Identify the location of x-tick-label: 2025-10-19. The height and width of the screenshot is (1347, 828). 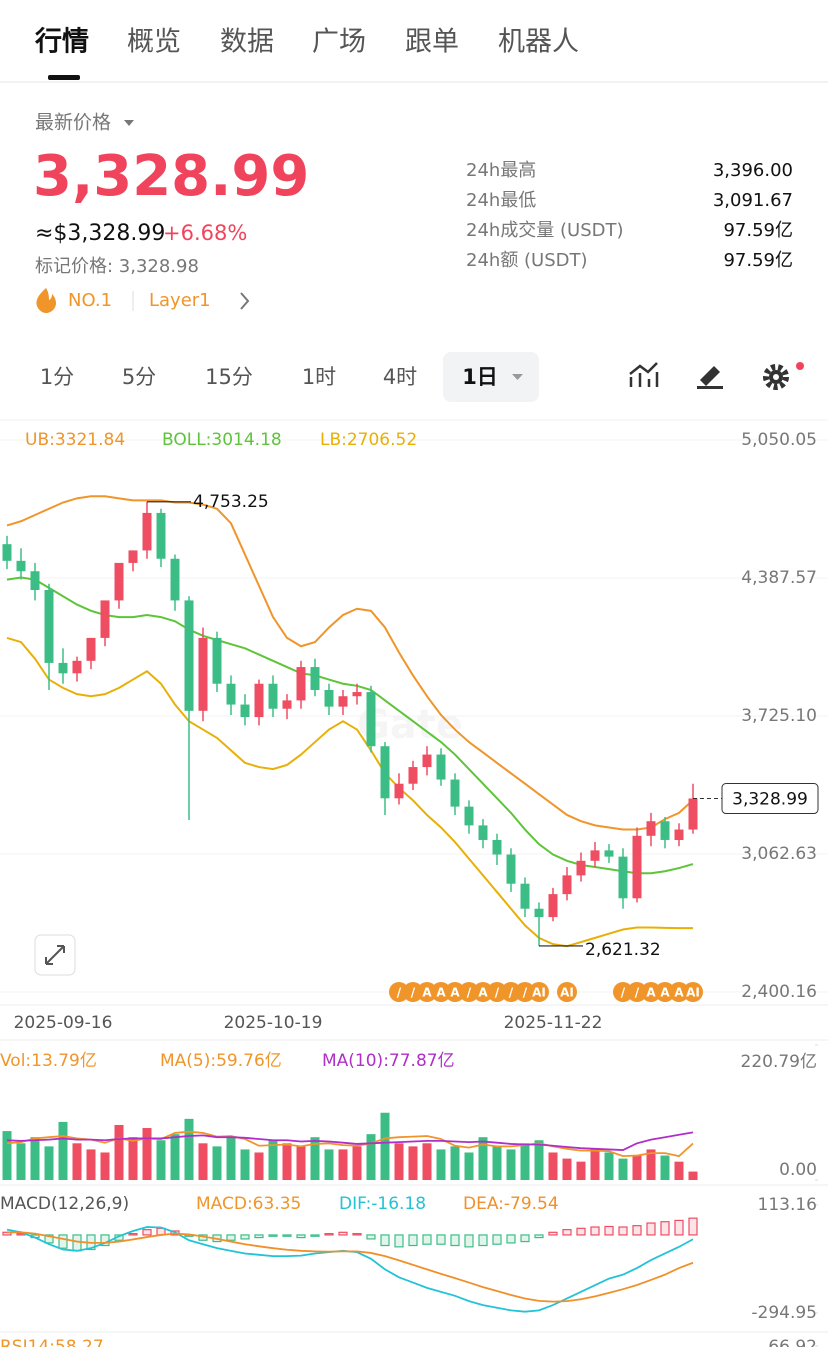
(273, 1023).